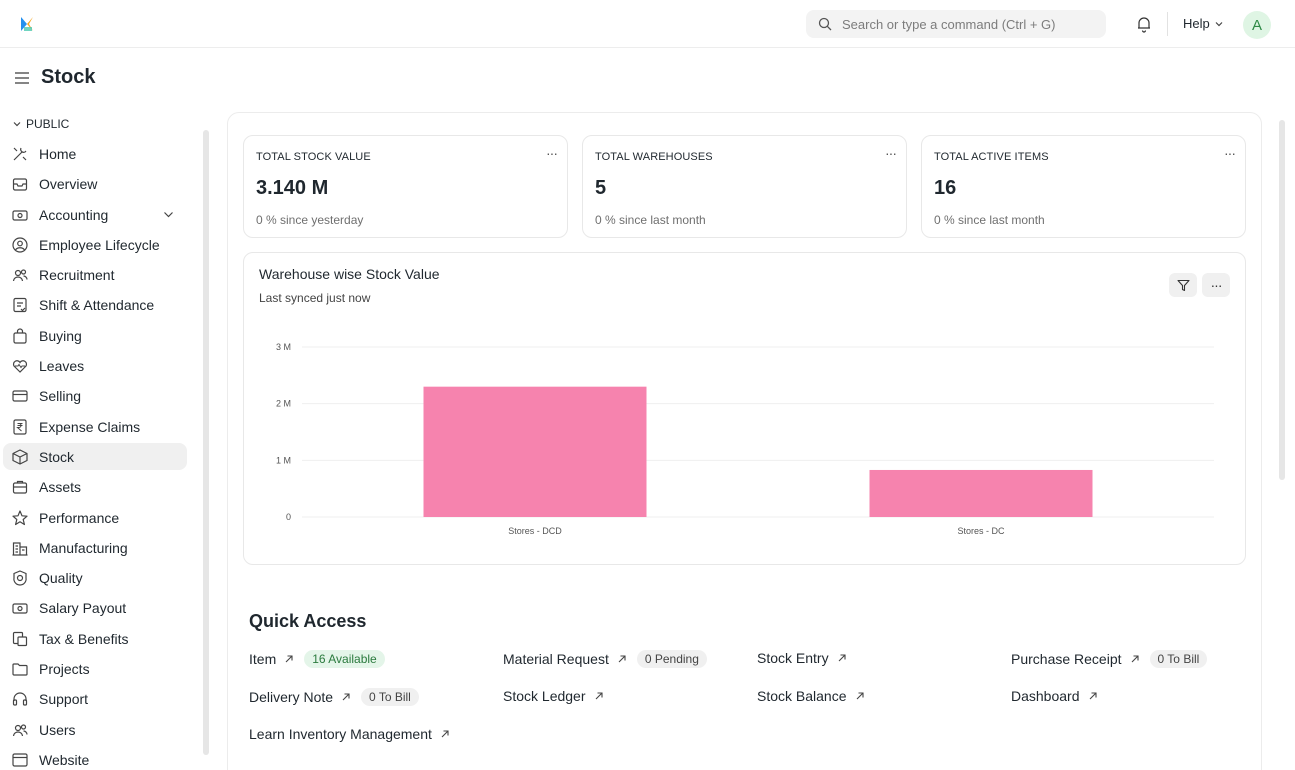  Describe the element at coordinates (95, 274) in the screenshot. I see `sidebar-item-recruitment: Recruitment` at that location.